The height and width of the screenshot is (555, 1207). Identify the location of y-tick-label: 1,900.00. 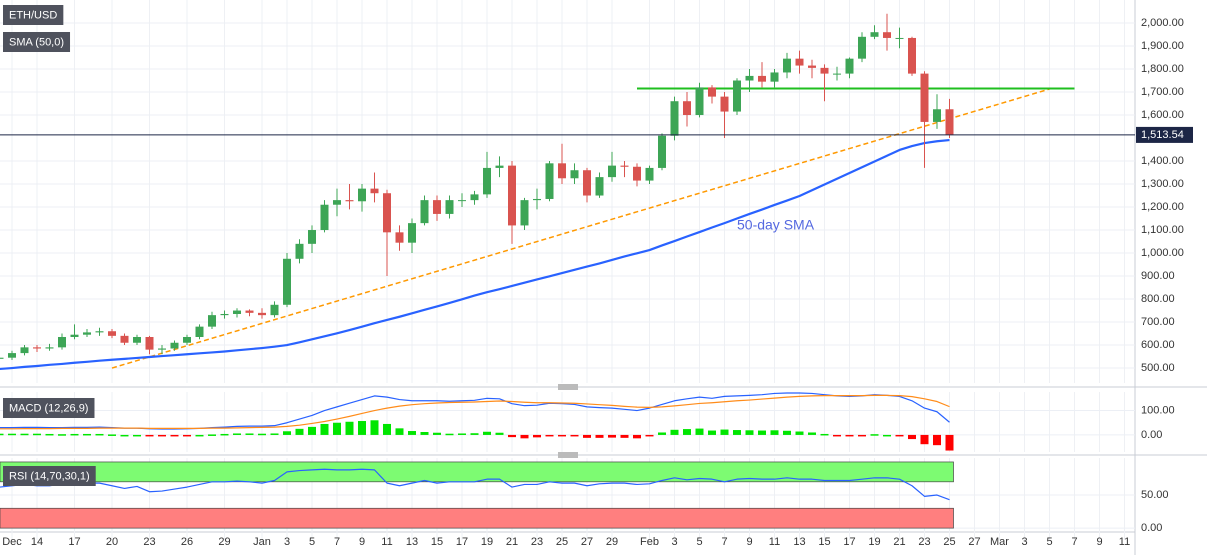
(1162, 46).